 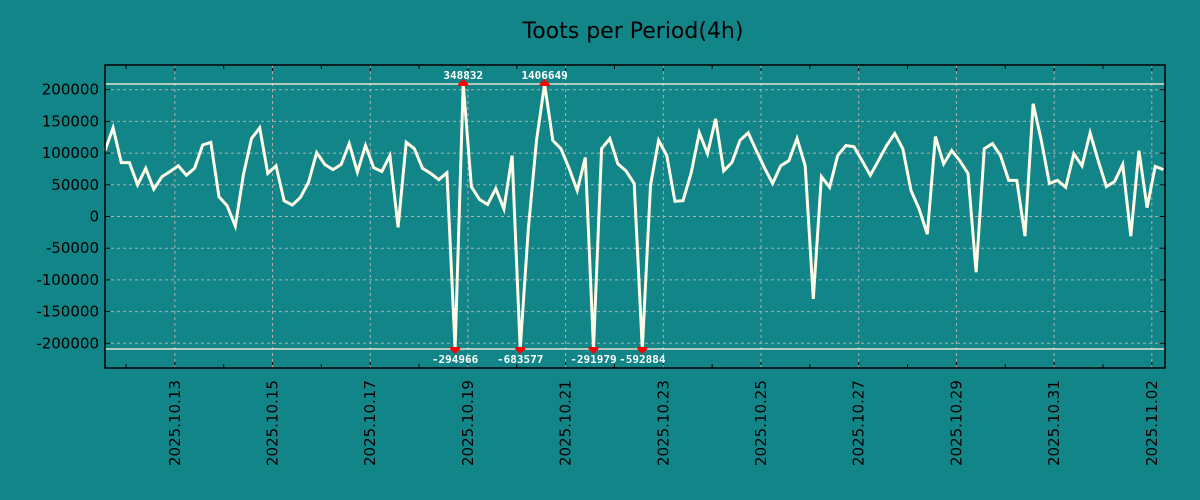 I want to click on x-tick-label: 2025.10.15, so click(x=273, y=423).